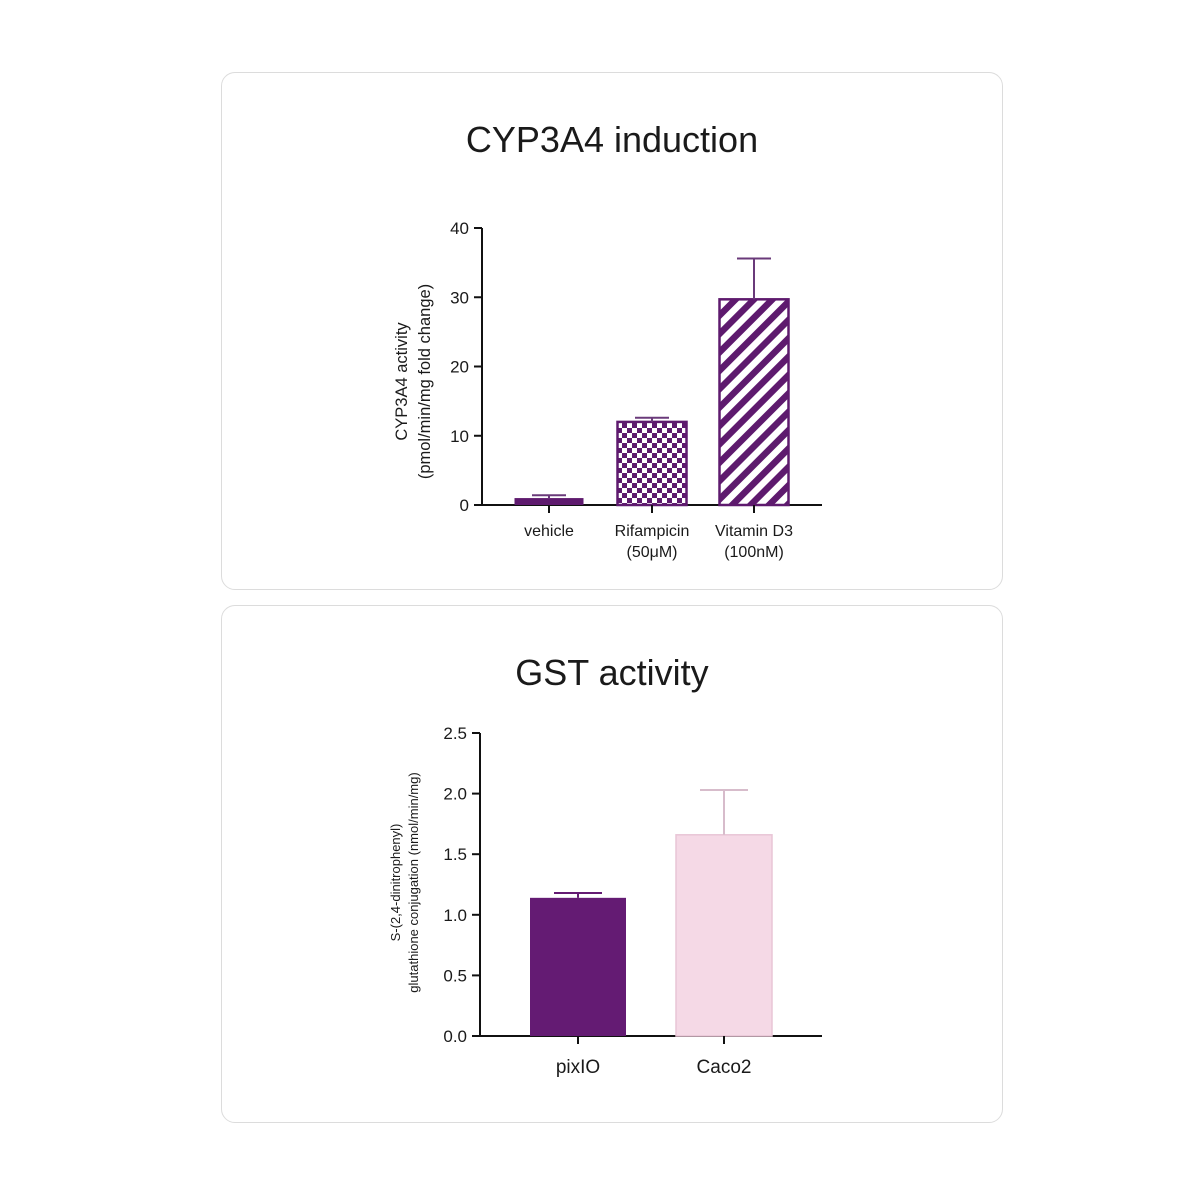  I want to click on y-tick-label: 0, so click(464, 505).